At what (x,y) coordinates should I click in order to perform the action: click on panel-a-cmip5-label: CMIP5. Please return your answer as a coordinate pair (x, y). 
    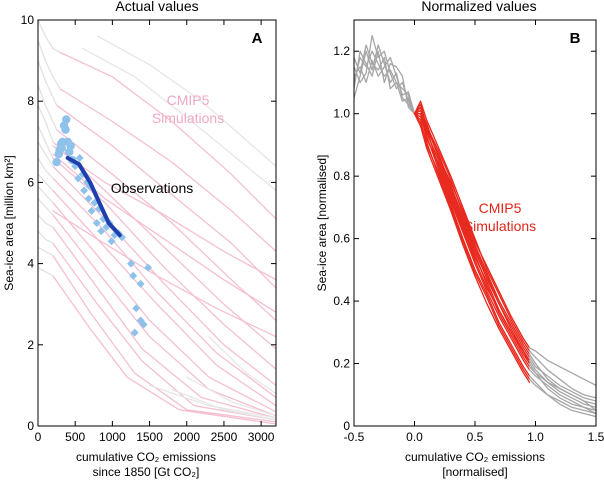
    Looking at the image, I should click on (188, 100).